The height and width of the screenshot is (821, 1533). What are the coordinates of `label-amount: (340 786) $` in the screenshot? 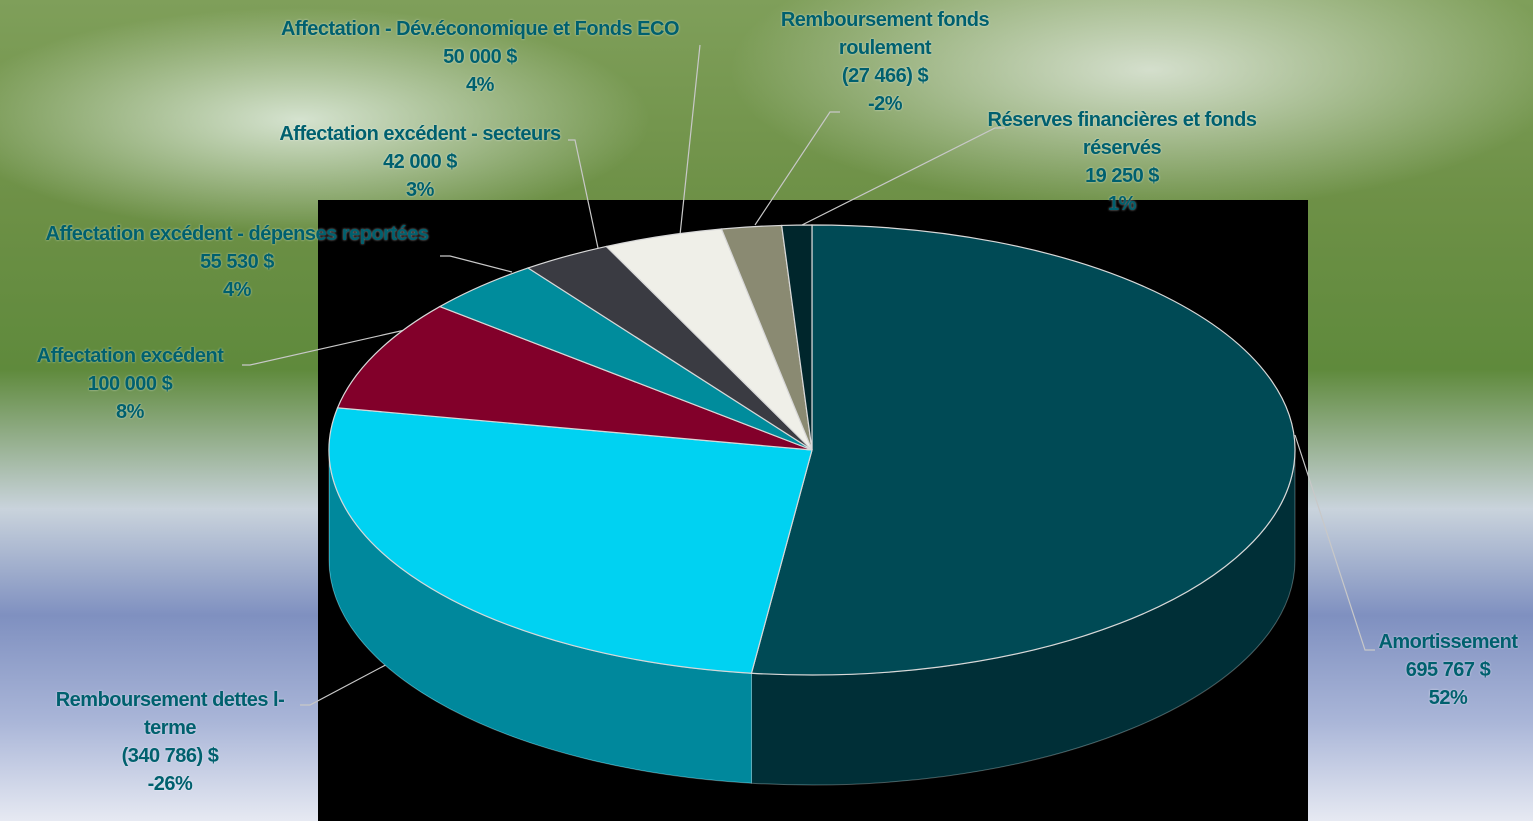 It's located at (170, 756).